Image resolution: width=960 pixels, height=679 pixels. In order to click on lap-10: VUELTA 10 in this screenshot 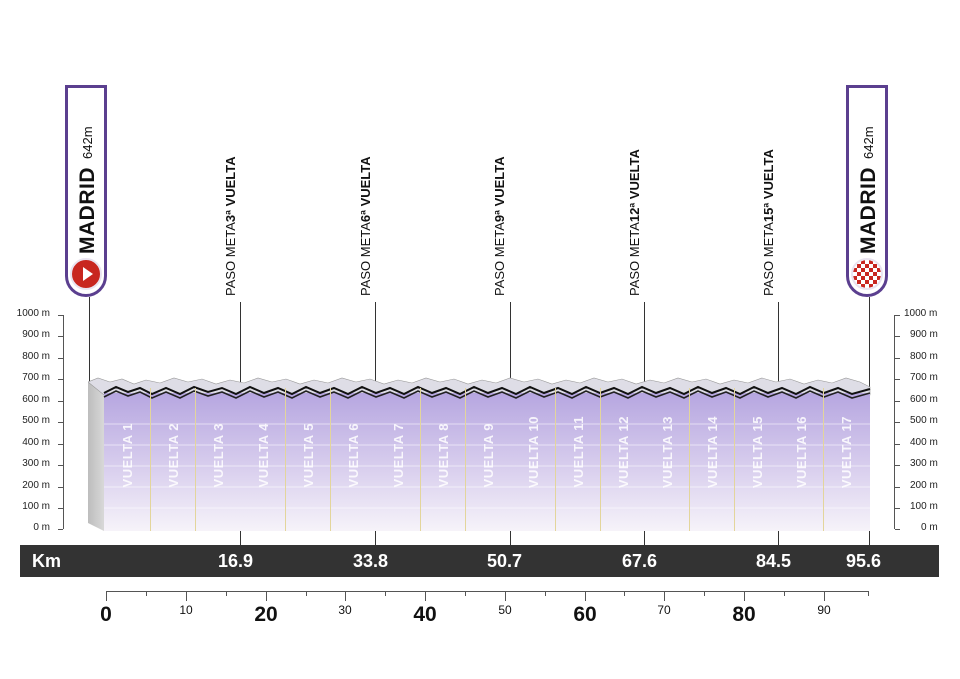, I will do `click(533, 459)`.